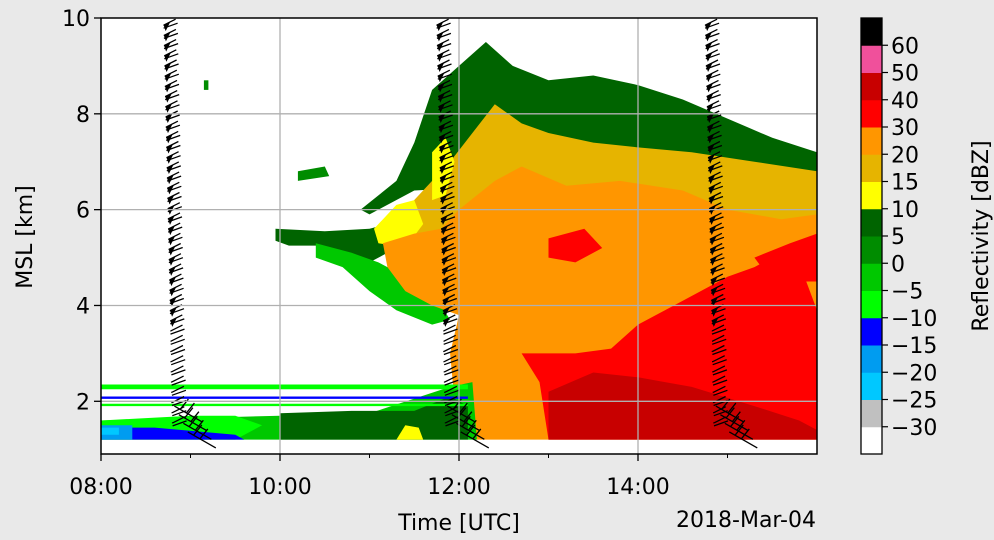 The image size is (994, 540). I want to click on colorbar-label: Reflectivity [dBZ], so click(981, 235).